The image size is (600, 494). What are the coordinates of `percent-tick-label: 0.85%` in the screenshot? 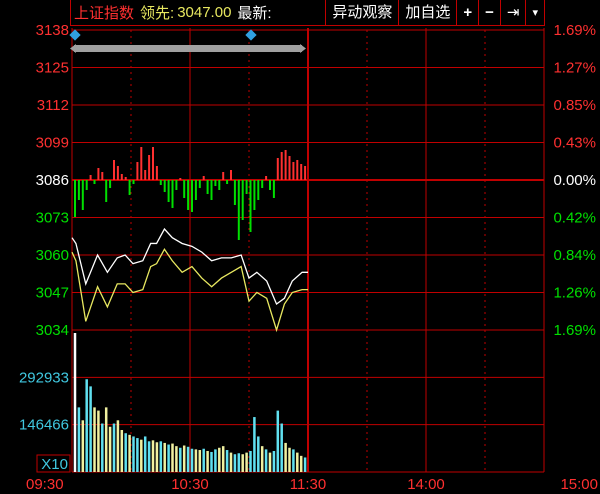 It's located at (574, 105).